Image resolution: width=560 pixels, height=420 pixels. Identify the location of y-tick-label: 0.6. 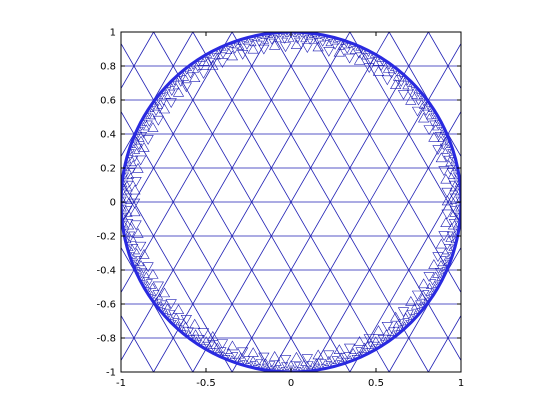
(108, 101).